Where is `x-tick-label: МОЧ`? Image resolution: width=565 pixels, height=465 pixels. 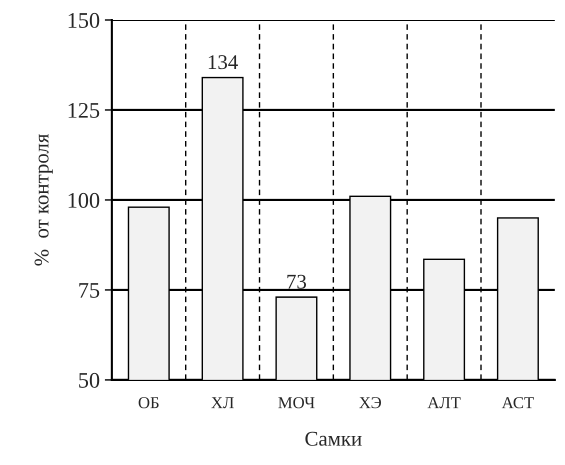 x-tick-label: МОЧ is located at coordinates (296, 402).